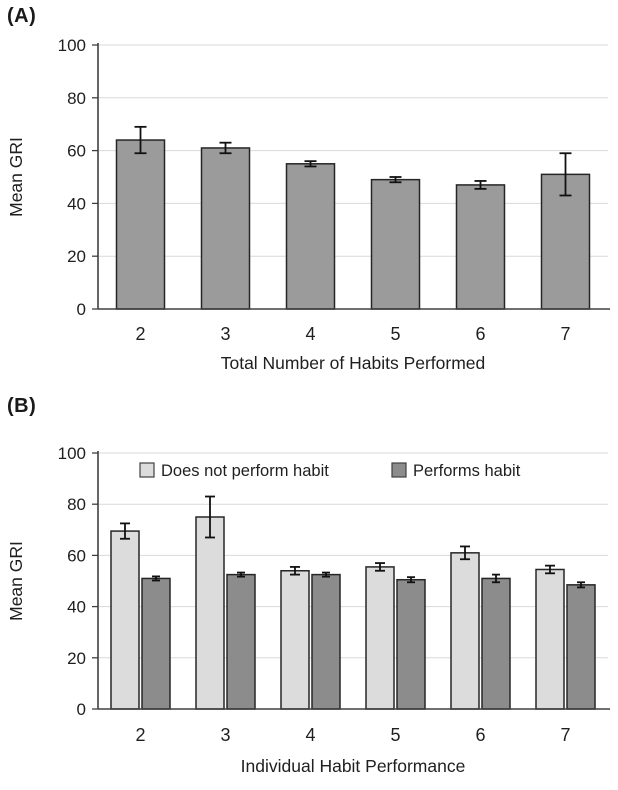  Describe the element at coordinates (245, 471) in the screenshot. I see `legend-label: Does not perform habit` at that location.